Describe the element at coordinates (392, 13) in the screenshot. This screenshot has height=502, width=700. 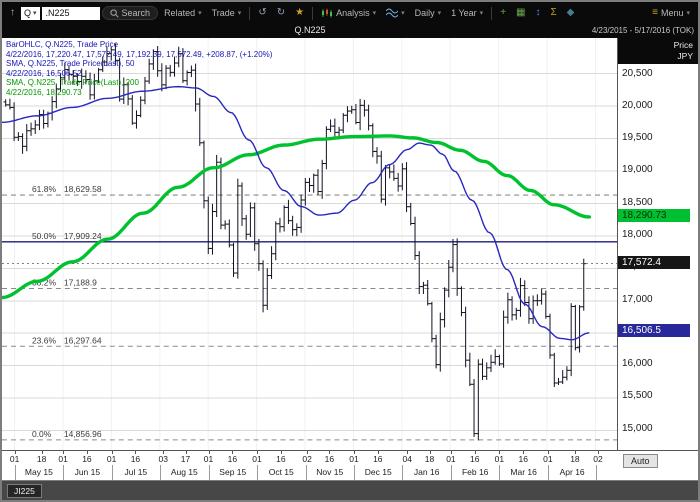
I see `wave-layout-icon` at that location.